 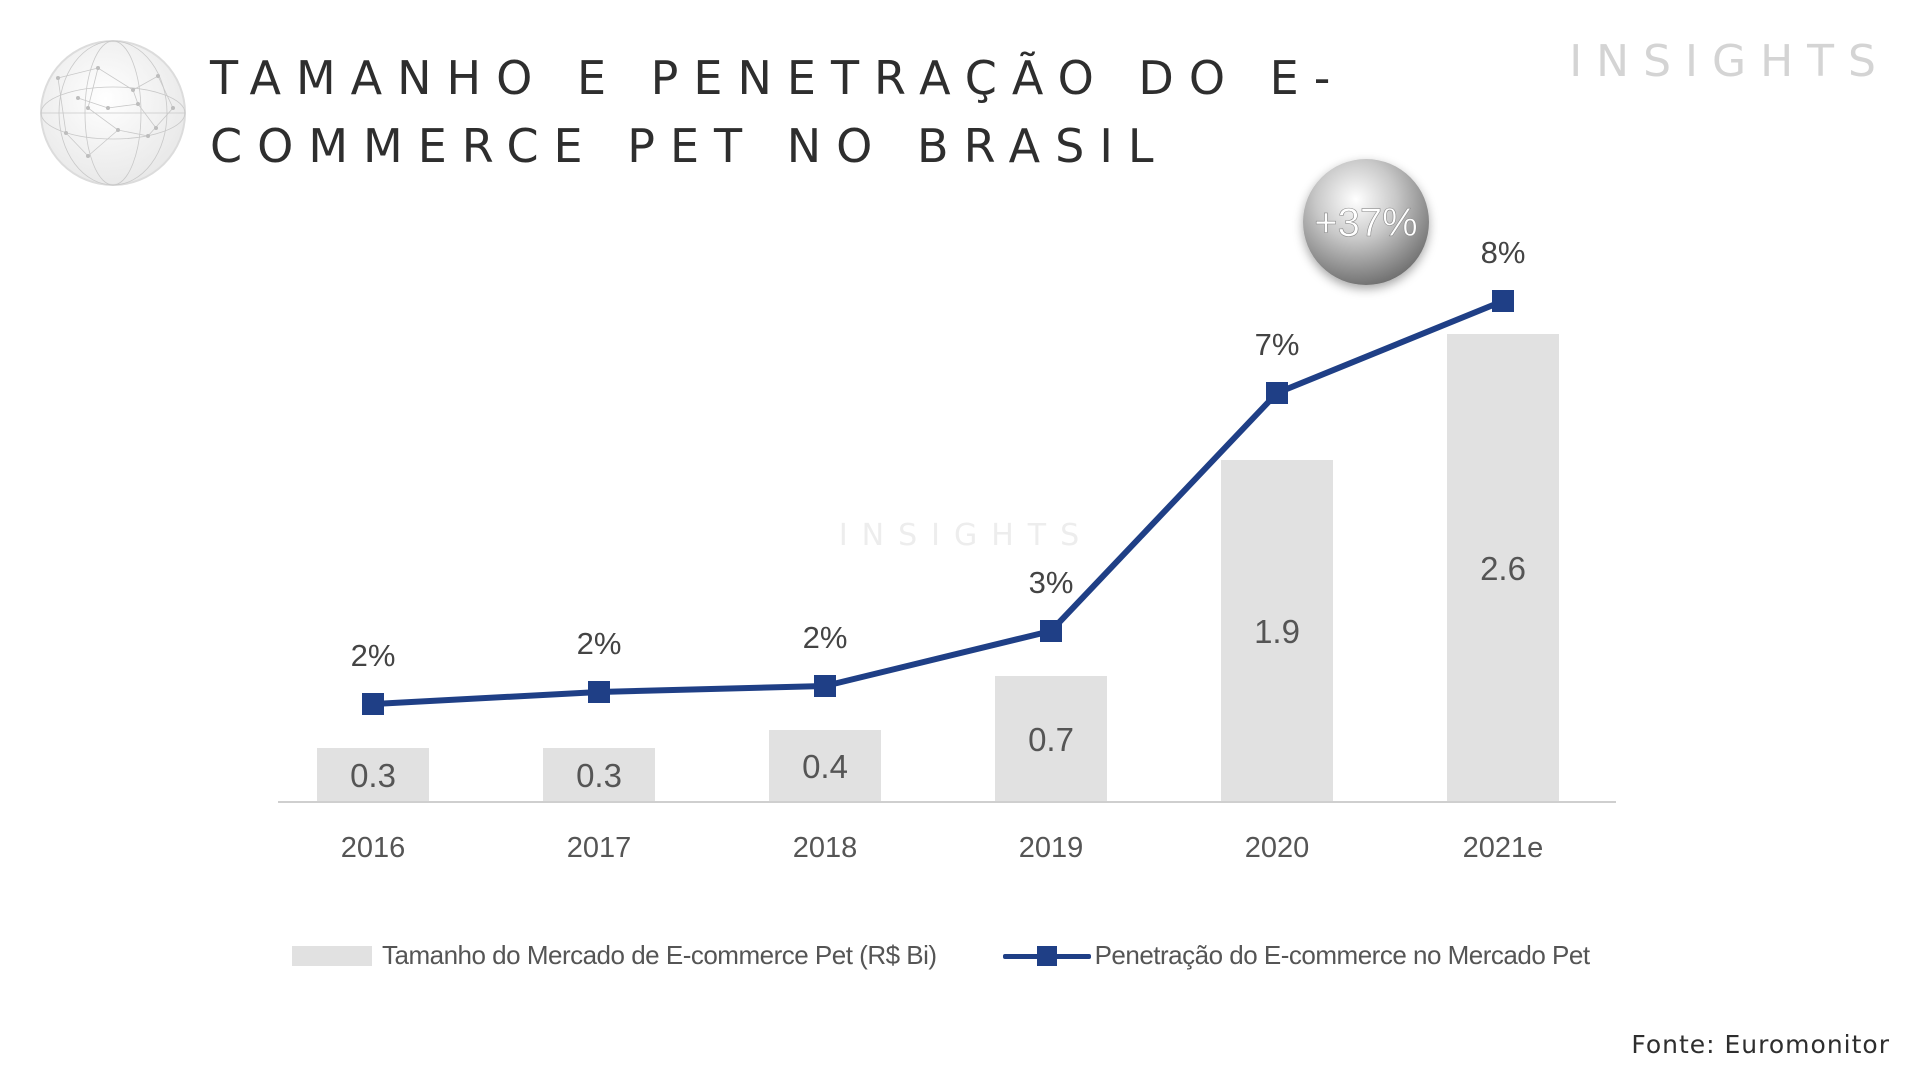 What do you see at coordinates (1729, 61) in the screenshot?
I see `brand-logo-text: INSIGHTS` at bounding box center [1729, 61].